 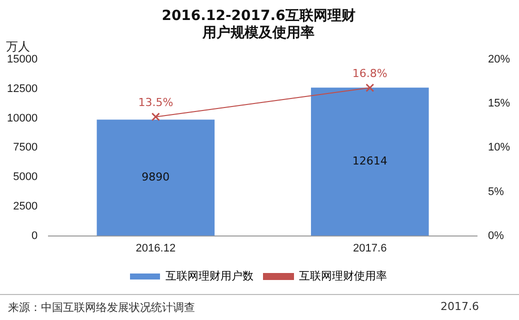 What do you see at coordinates (101, 307) in the screenshot?
I see `source-note: 来源：中国互联网络发展状况统计调查` at bounding box center [101, 307].